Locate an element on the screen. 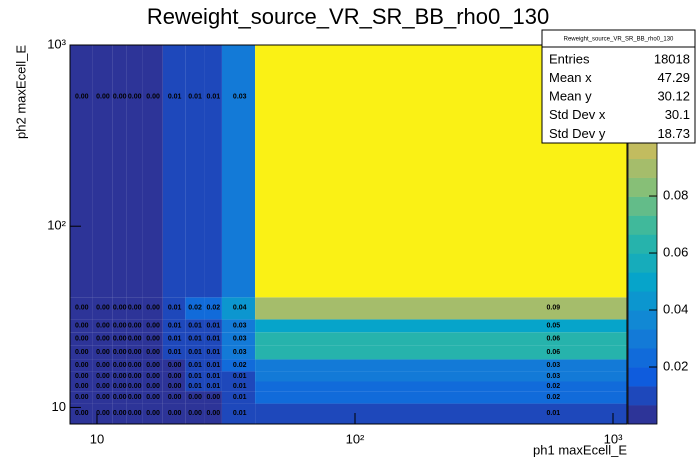  x-tick-label: 10³ is located at coordinates (613, 438).